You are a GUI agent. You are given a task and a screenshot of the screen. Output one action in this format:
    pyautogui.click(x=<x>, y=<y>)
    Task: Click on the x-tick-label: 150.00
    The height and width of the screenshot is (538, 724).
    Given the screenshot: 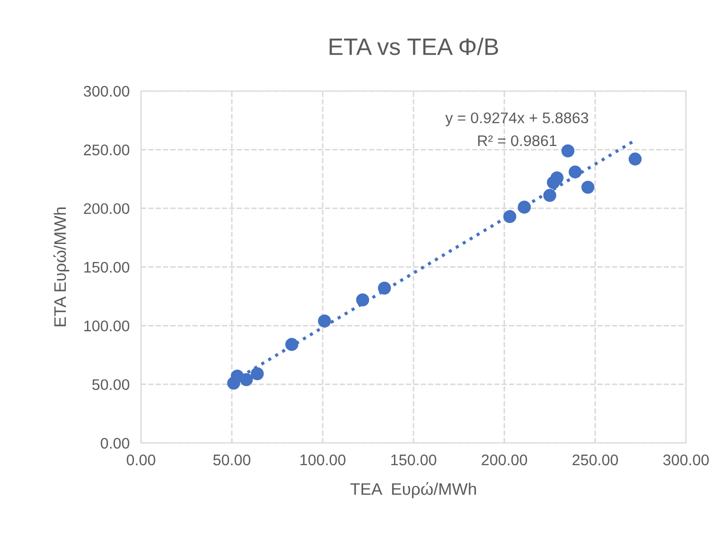 What is the action you would take?
    pyautogui.click(x=413, y=460)
    